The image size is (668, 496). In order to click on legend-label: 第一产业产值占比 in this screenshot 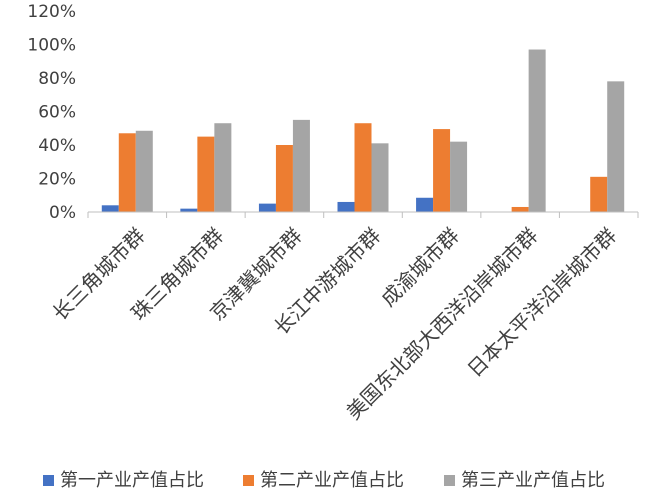, I will do `click(132, 480)`.